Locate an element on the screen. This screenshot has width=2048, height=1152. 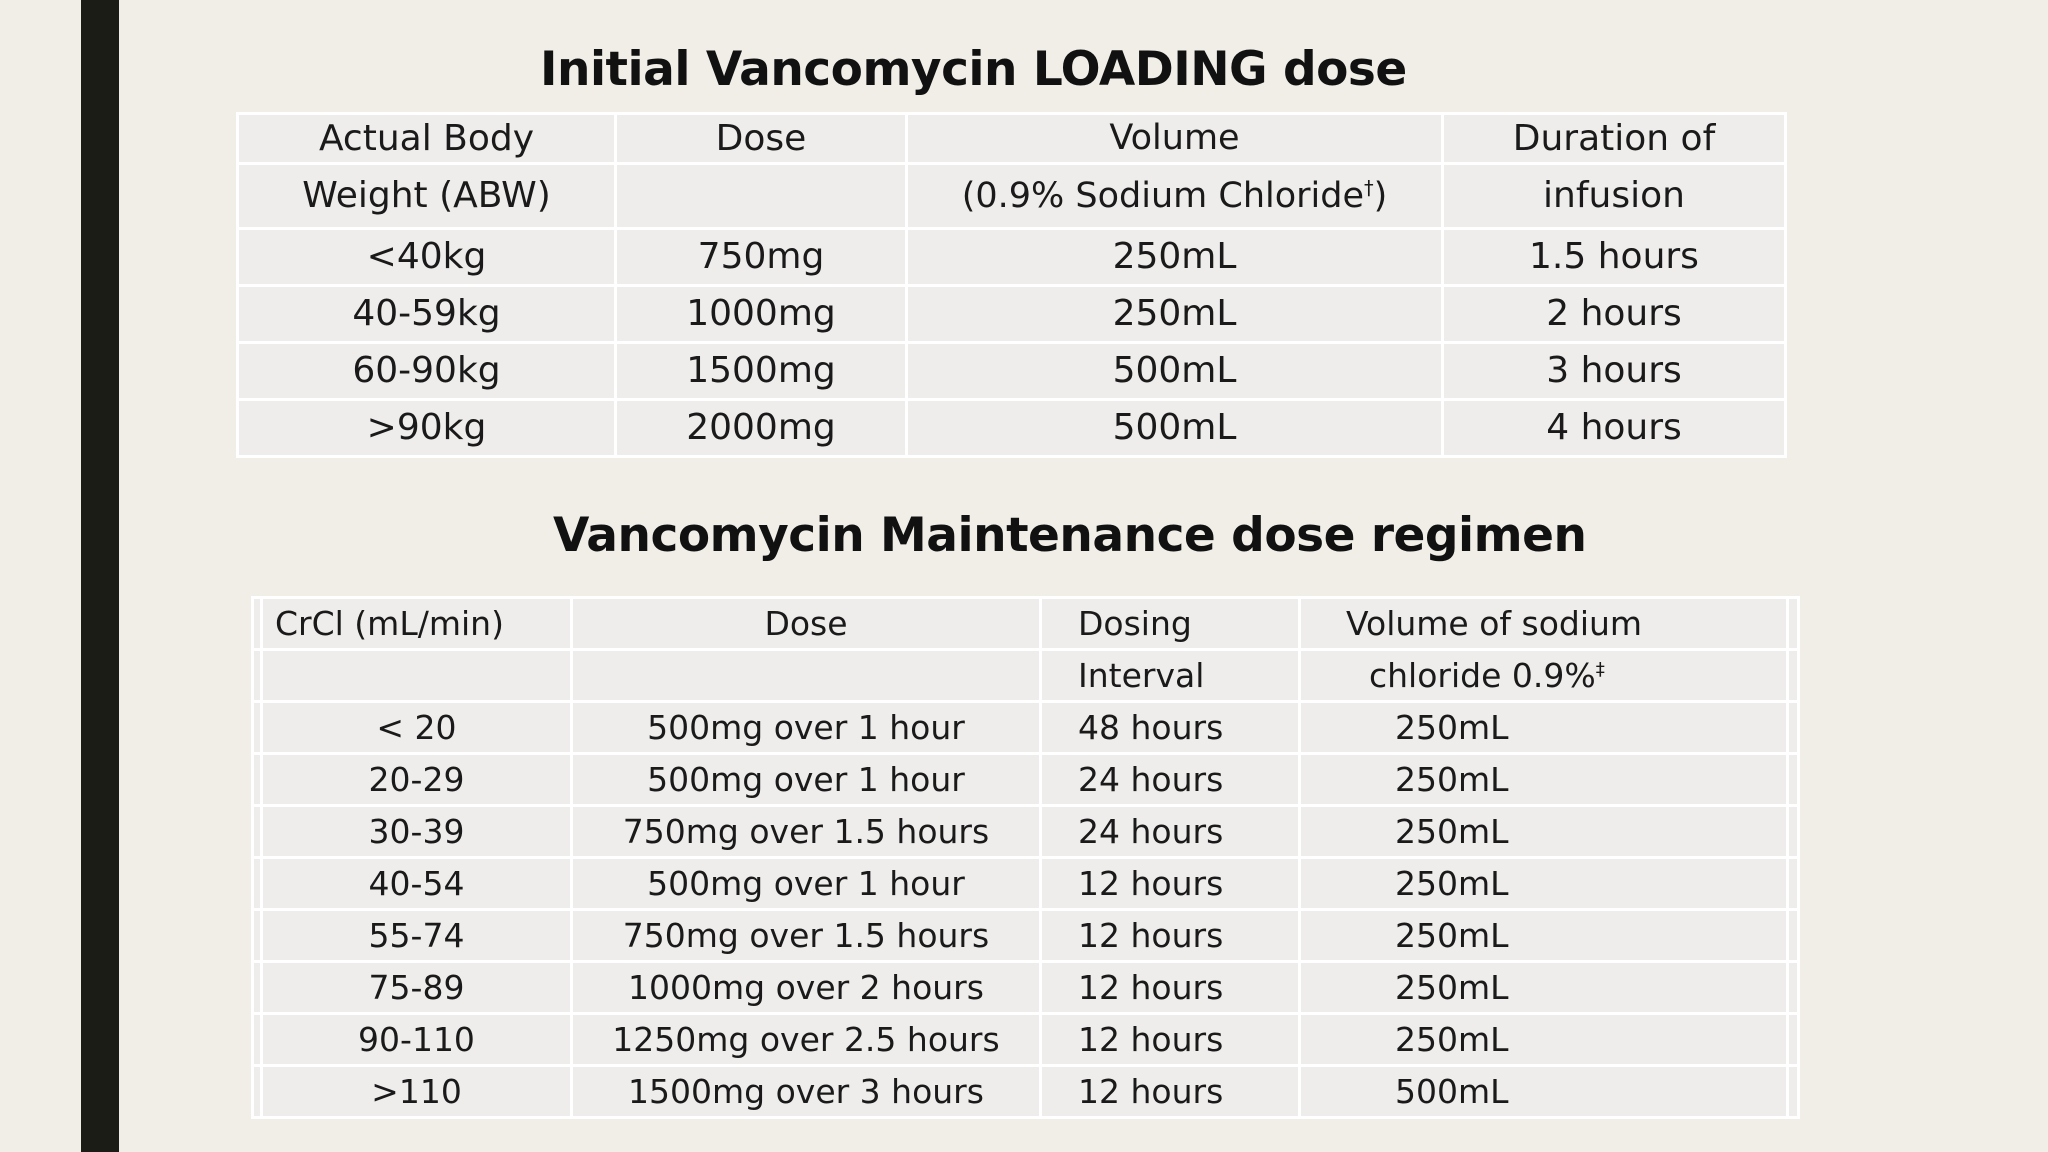
header-duration-line1: Duration of is located at coordinates (1614, 138).